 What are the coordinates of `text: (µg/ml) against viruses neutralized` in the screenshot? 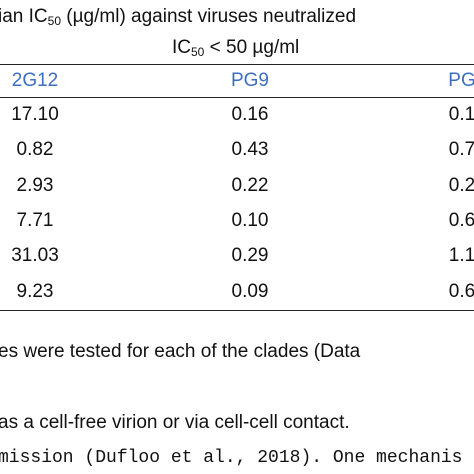 It's located at (209, 16).